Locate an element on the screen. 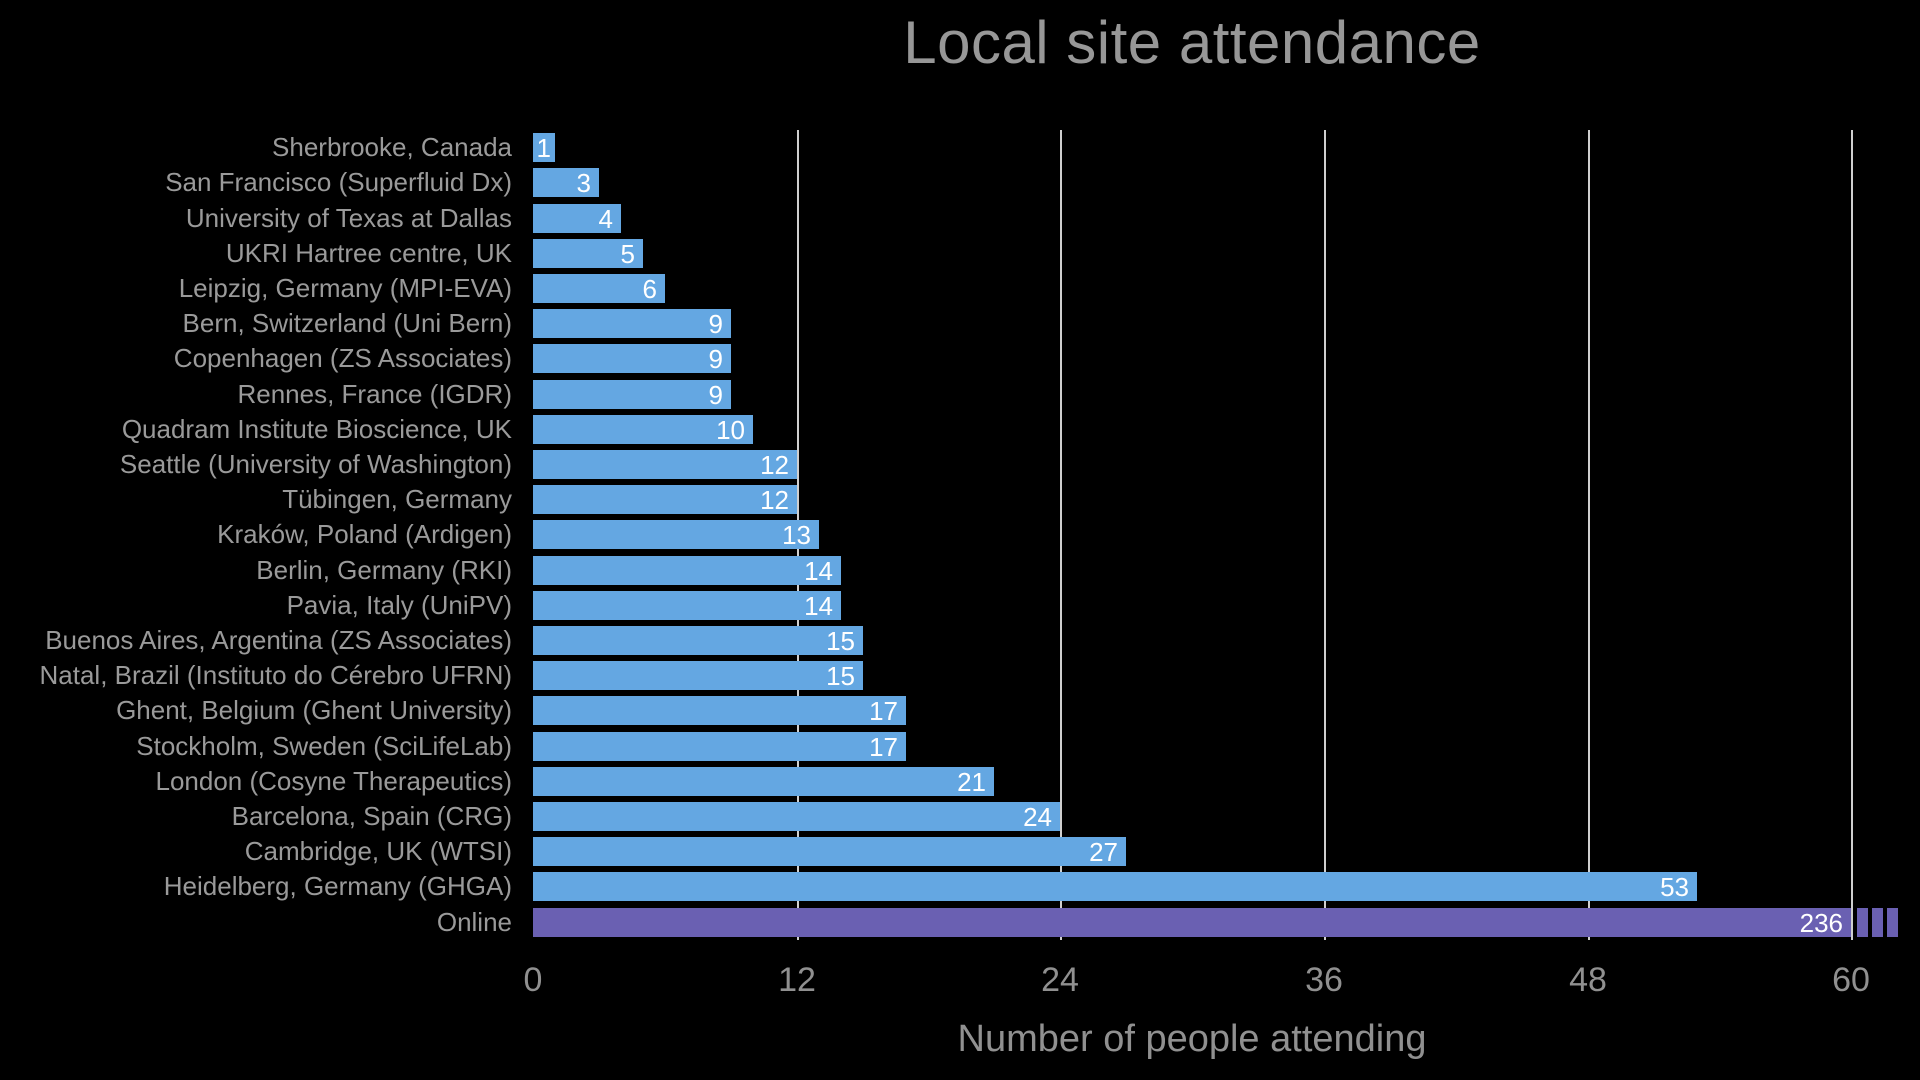 Image resolution: width=1920 pixels, height=1080 pixels. bar-14: 15 is located at coordinates (698, 640).